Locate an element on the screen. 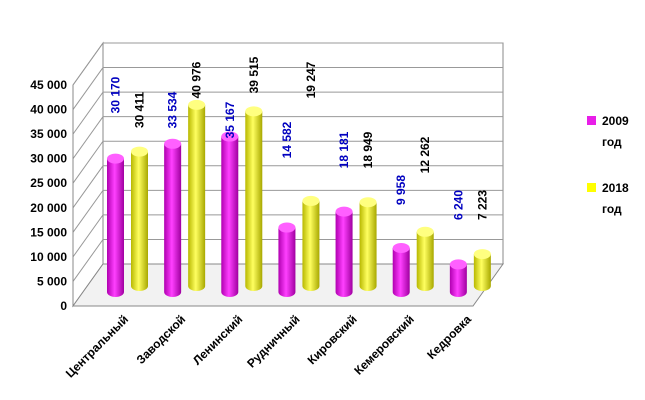 The height and width of the screenshot is (400, 645). legend-swatch-2009 is located at coordinates (591, 120).